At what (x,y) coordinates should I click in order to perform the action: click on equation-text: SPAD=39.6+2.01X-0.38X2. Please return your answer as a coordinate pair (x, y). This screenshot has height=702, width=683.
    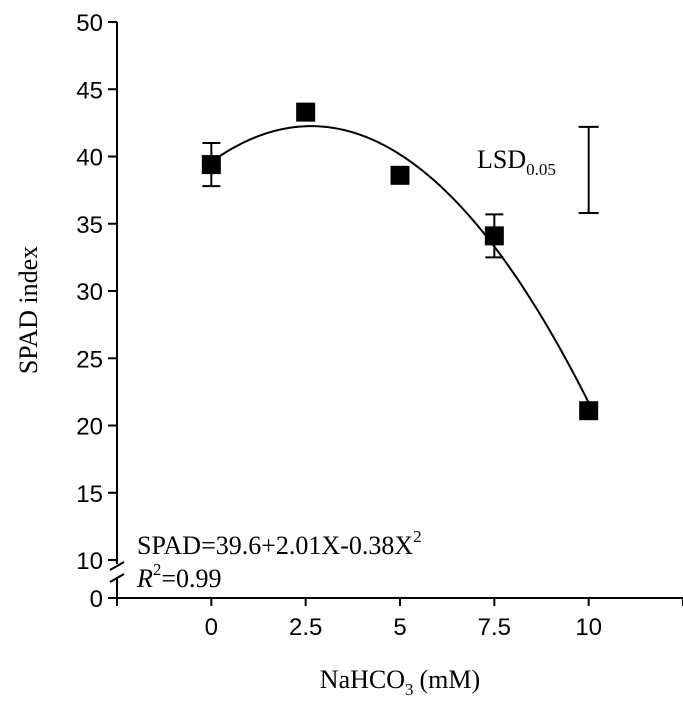
    Looking at the image, I should click on (279, 543).